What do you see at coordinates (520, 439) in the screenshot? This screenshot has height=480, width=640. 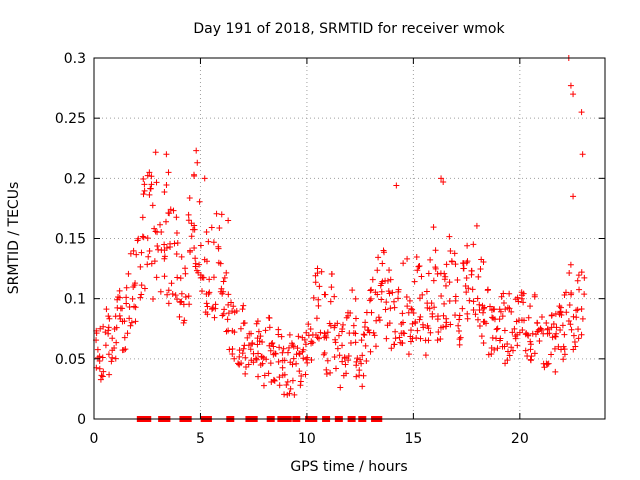 I see `x-tick-label: 20` at bounding box center [520, 439].